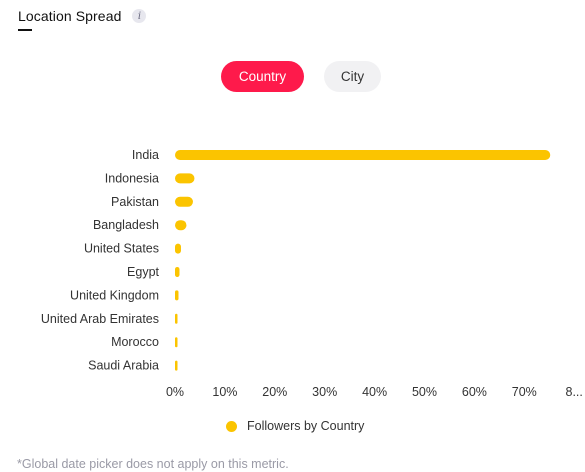 Image resolution: width=585 pixels, height=472 pixels. What do you see at coordinates (176, 342) in the screenshot?
I see `bar-morocco` at bounding box center [176, 342].